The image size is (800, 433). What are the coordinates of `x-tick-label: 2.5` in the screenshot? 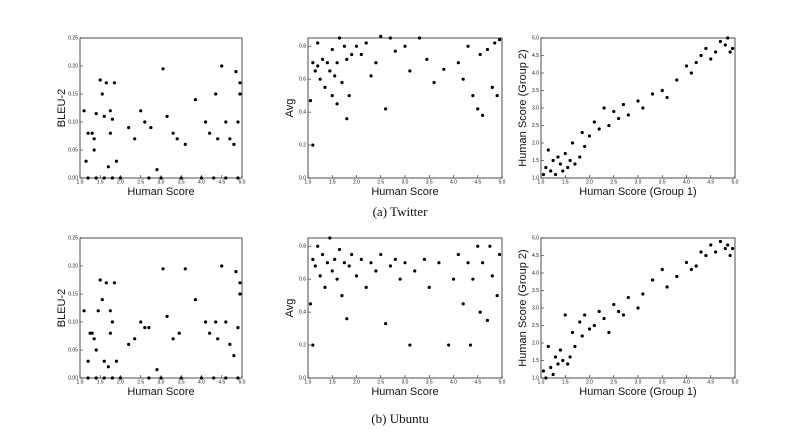 It's located at (140, 382).